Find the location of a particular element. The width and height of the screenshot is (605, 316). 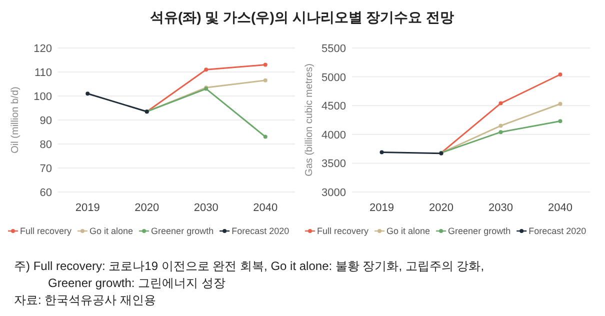

text: 주) Full recovery: 코로나19 이전으로 완전 회복, Go it alone: 불황 장기화, 고립주의 강화, is located at coordinates (249, 266).